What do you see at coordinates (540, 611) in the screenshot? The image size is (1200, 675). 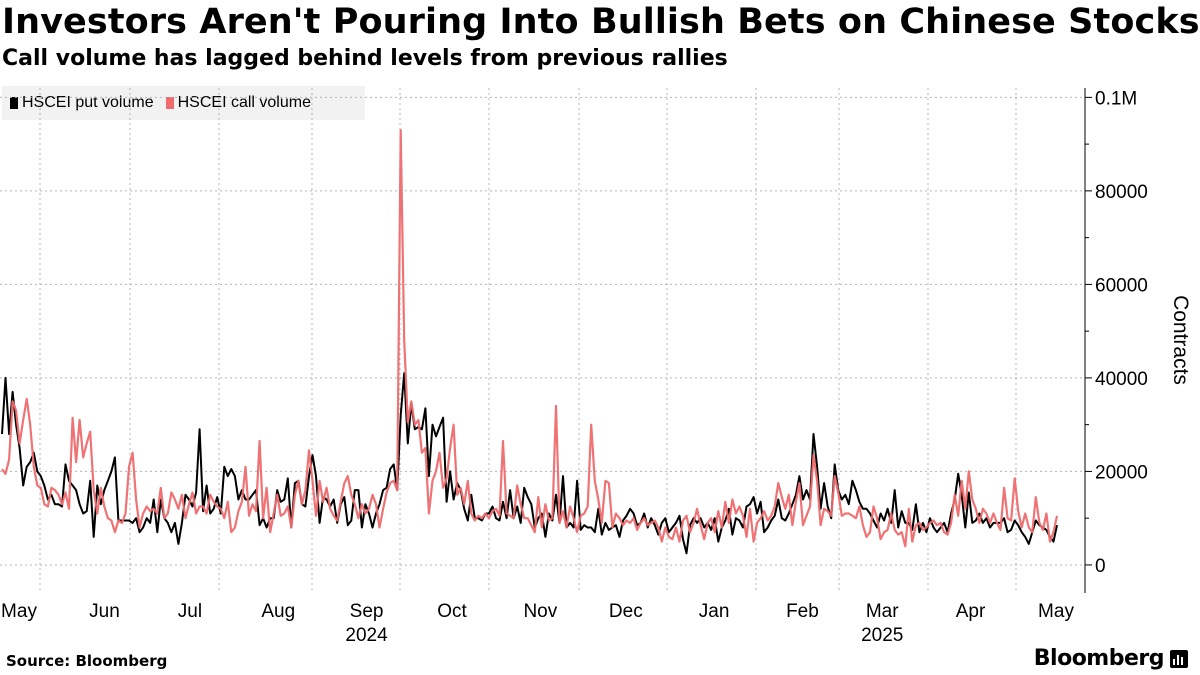 I see `x-tick-label: Nov` at bounding box center [540, 611].